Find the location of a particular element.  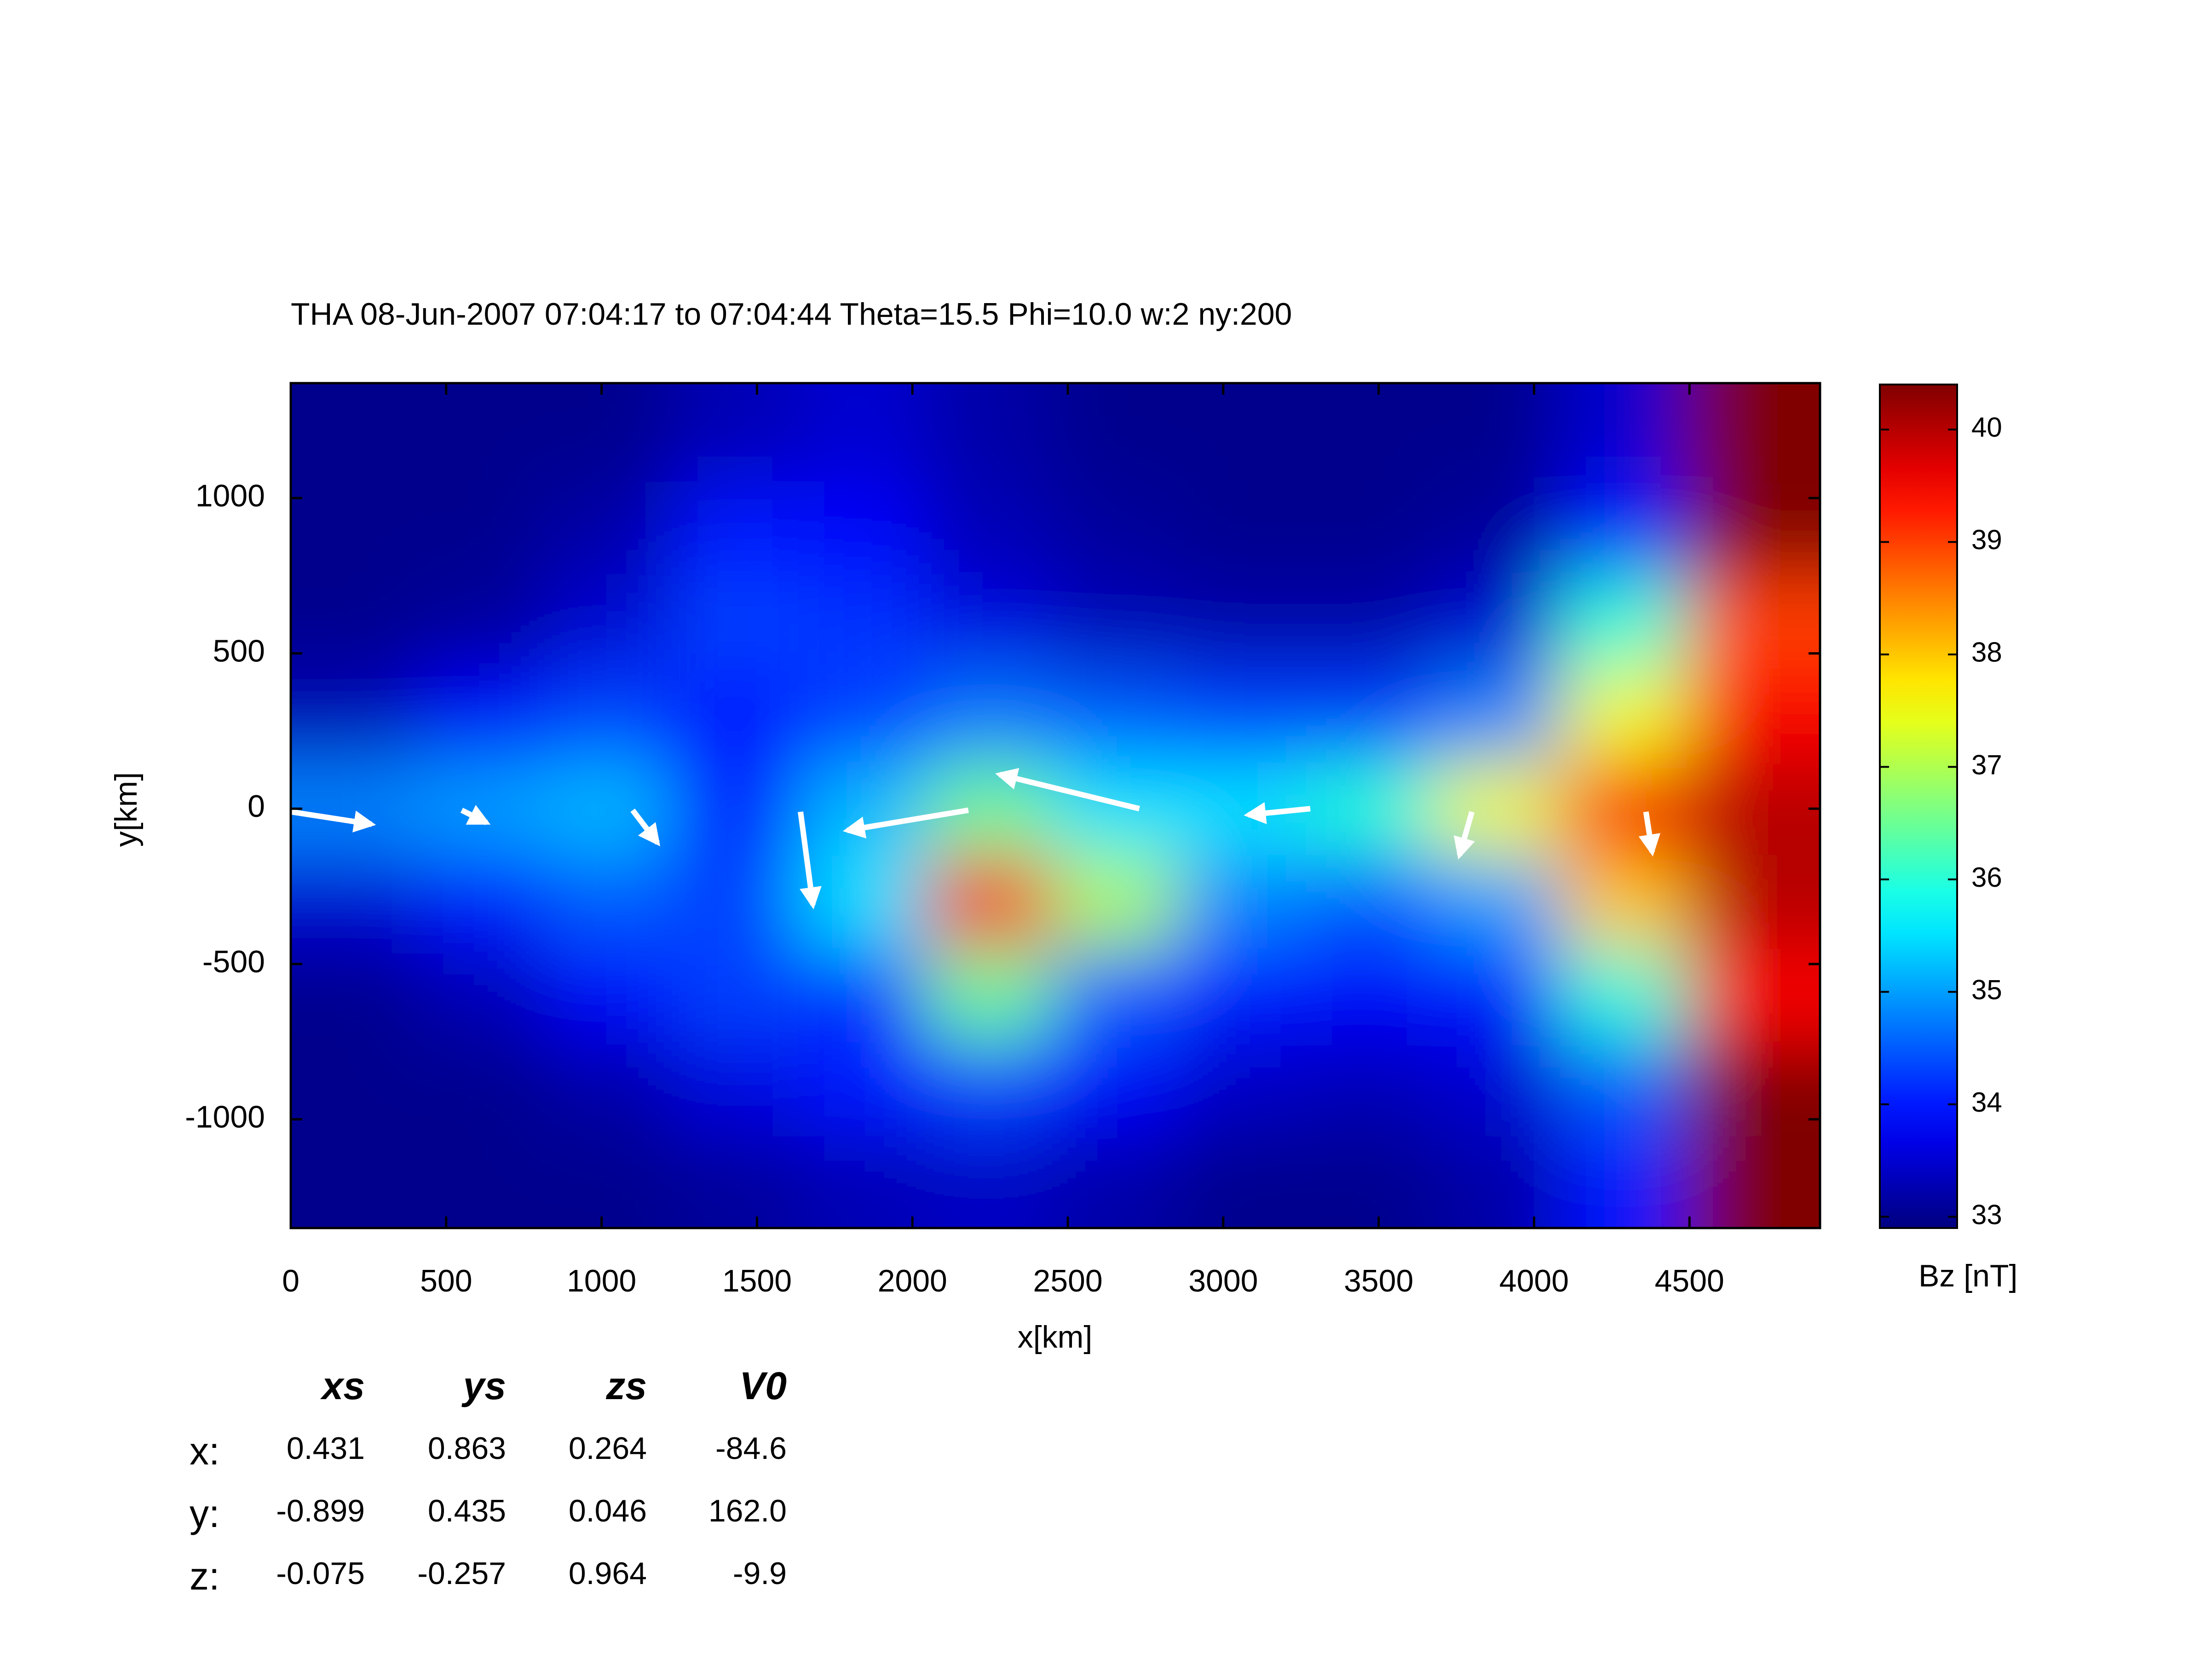

x-tick-label: 1000 is located at coordinates (601, 1280).